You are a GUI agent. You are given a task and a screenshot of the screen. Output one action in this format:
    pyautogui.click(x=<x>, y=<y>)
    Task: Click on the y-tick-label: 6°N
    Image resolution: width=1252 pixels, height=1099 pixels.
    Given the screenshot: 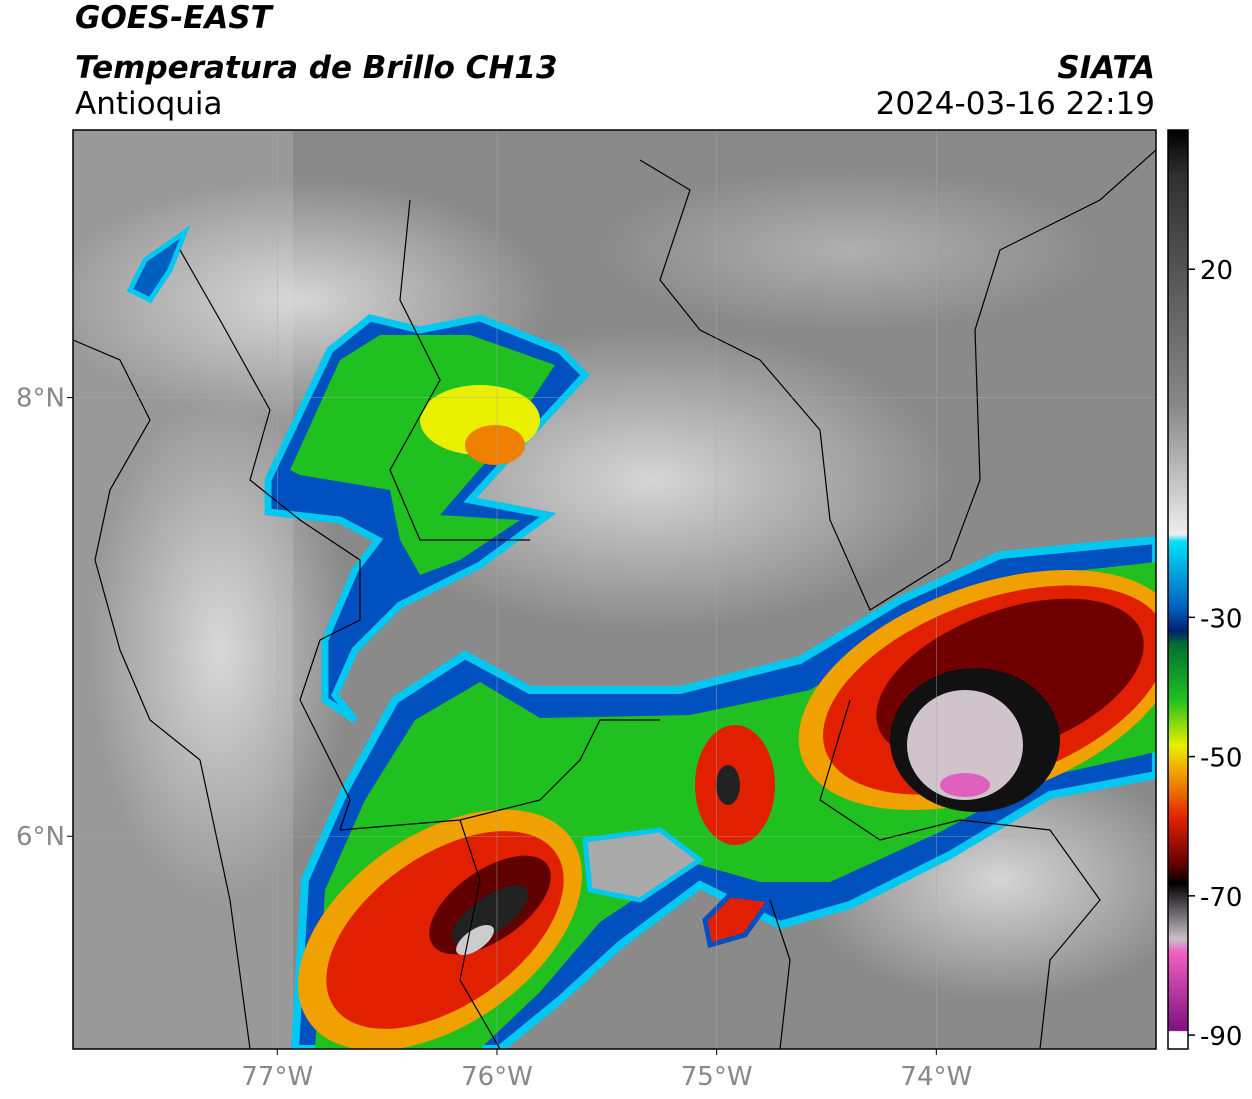 What is the action you would take?
    pyautogui.click(x=40, y=837)
    